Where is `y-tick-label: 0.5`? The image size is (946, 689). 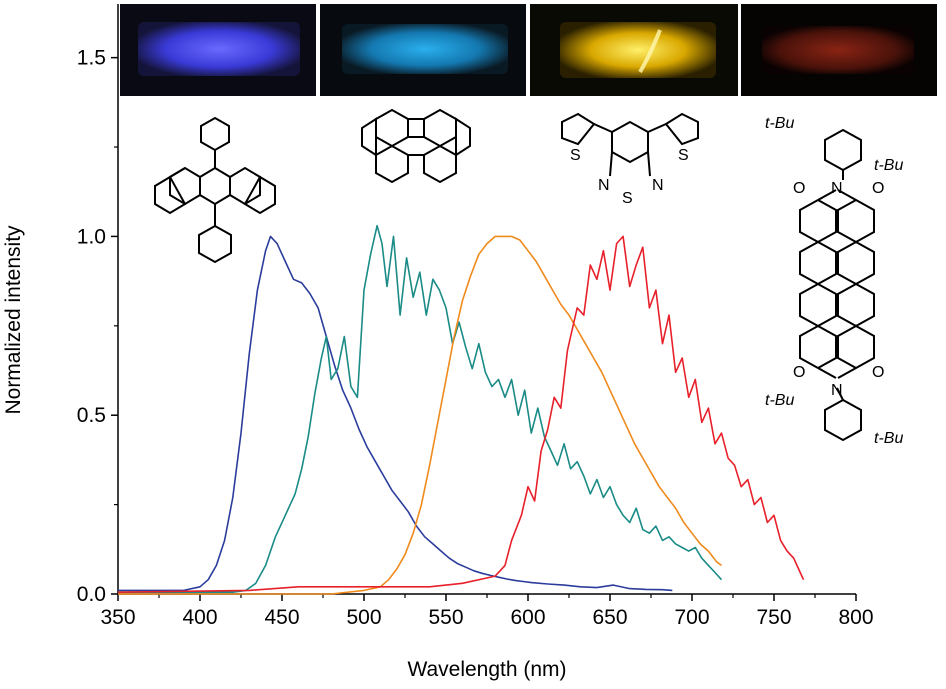 y-tick-label: 0.5 is located at coordinates (91, 415).